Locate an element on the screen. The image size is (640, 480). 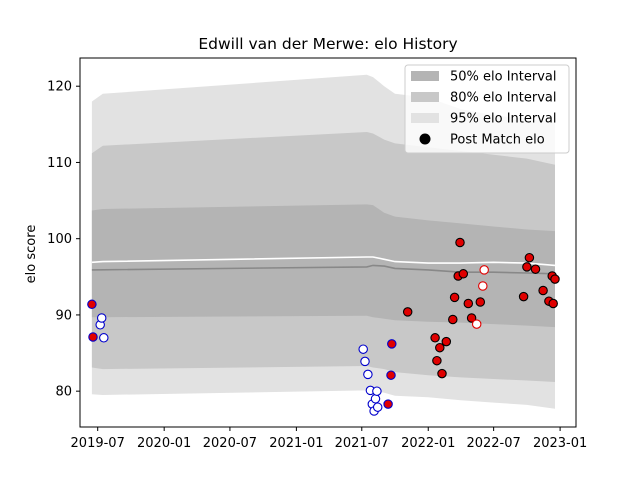
median-line is located at coordinates (323, 269).